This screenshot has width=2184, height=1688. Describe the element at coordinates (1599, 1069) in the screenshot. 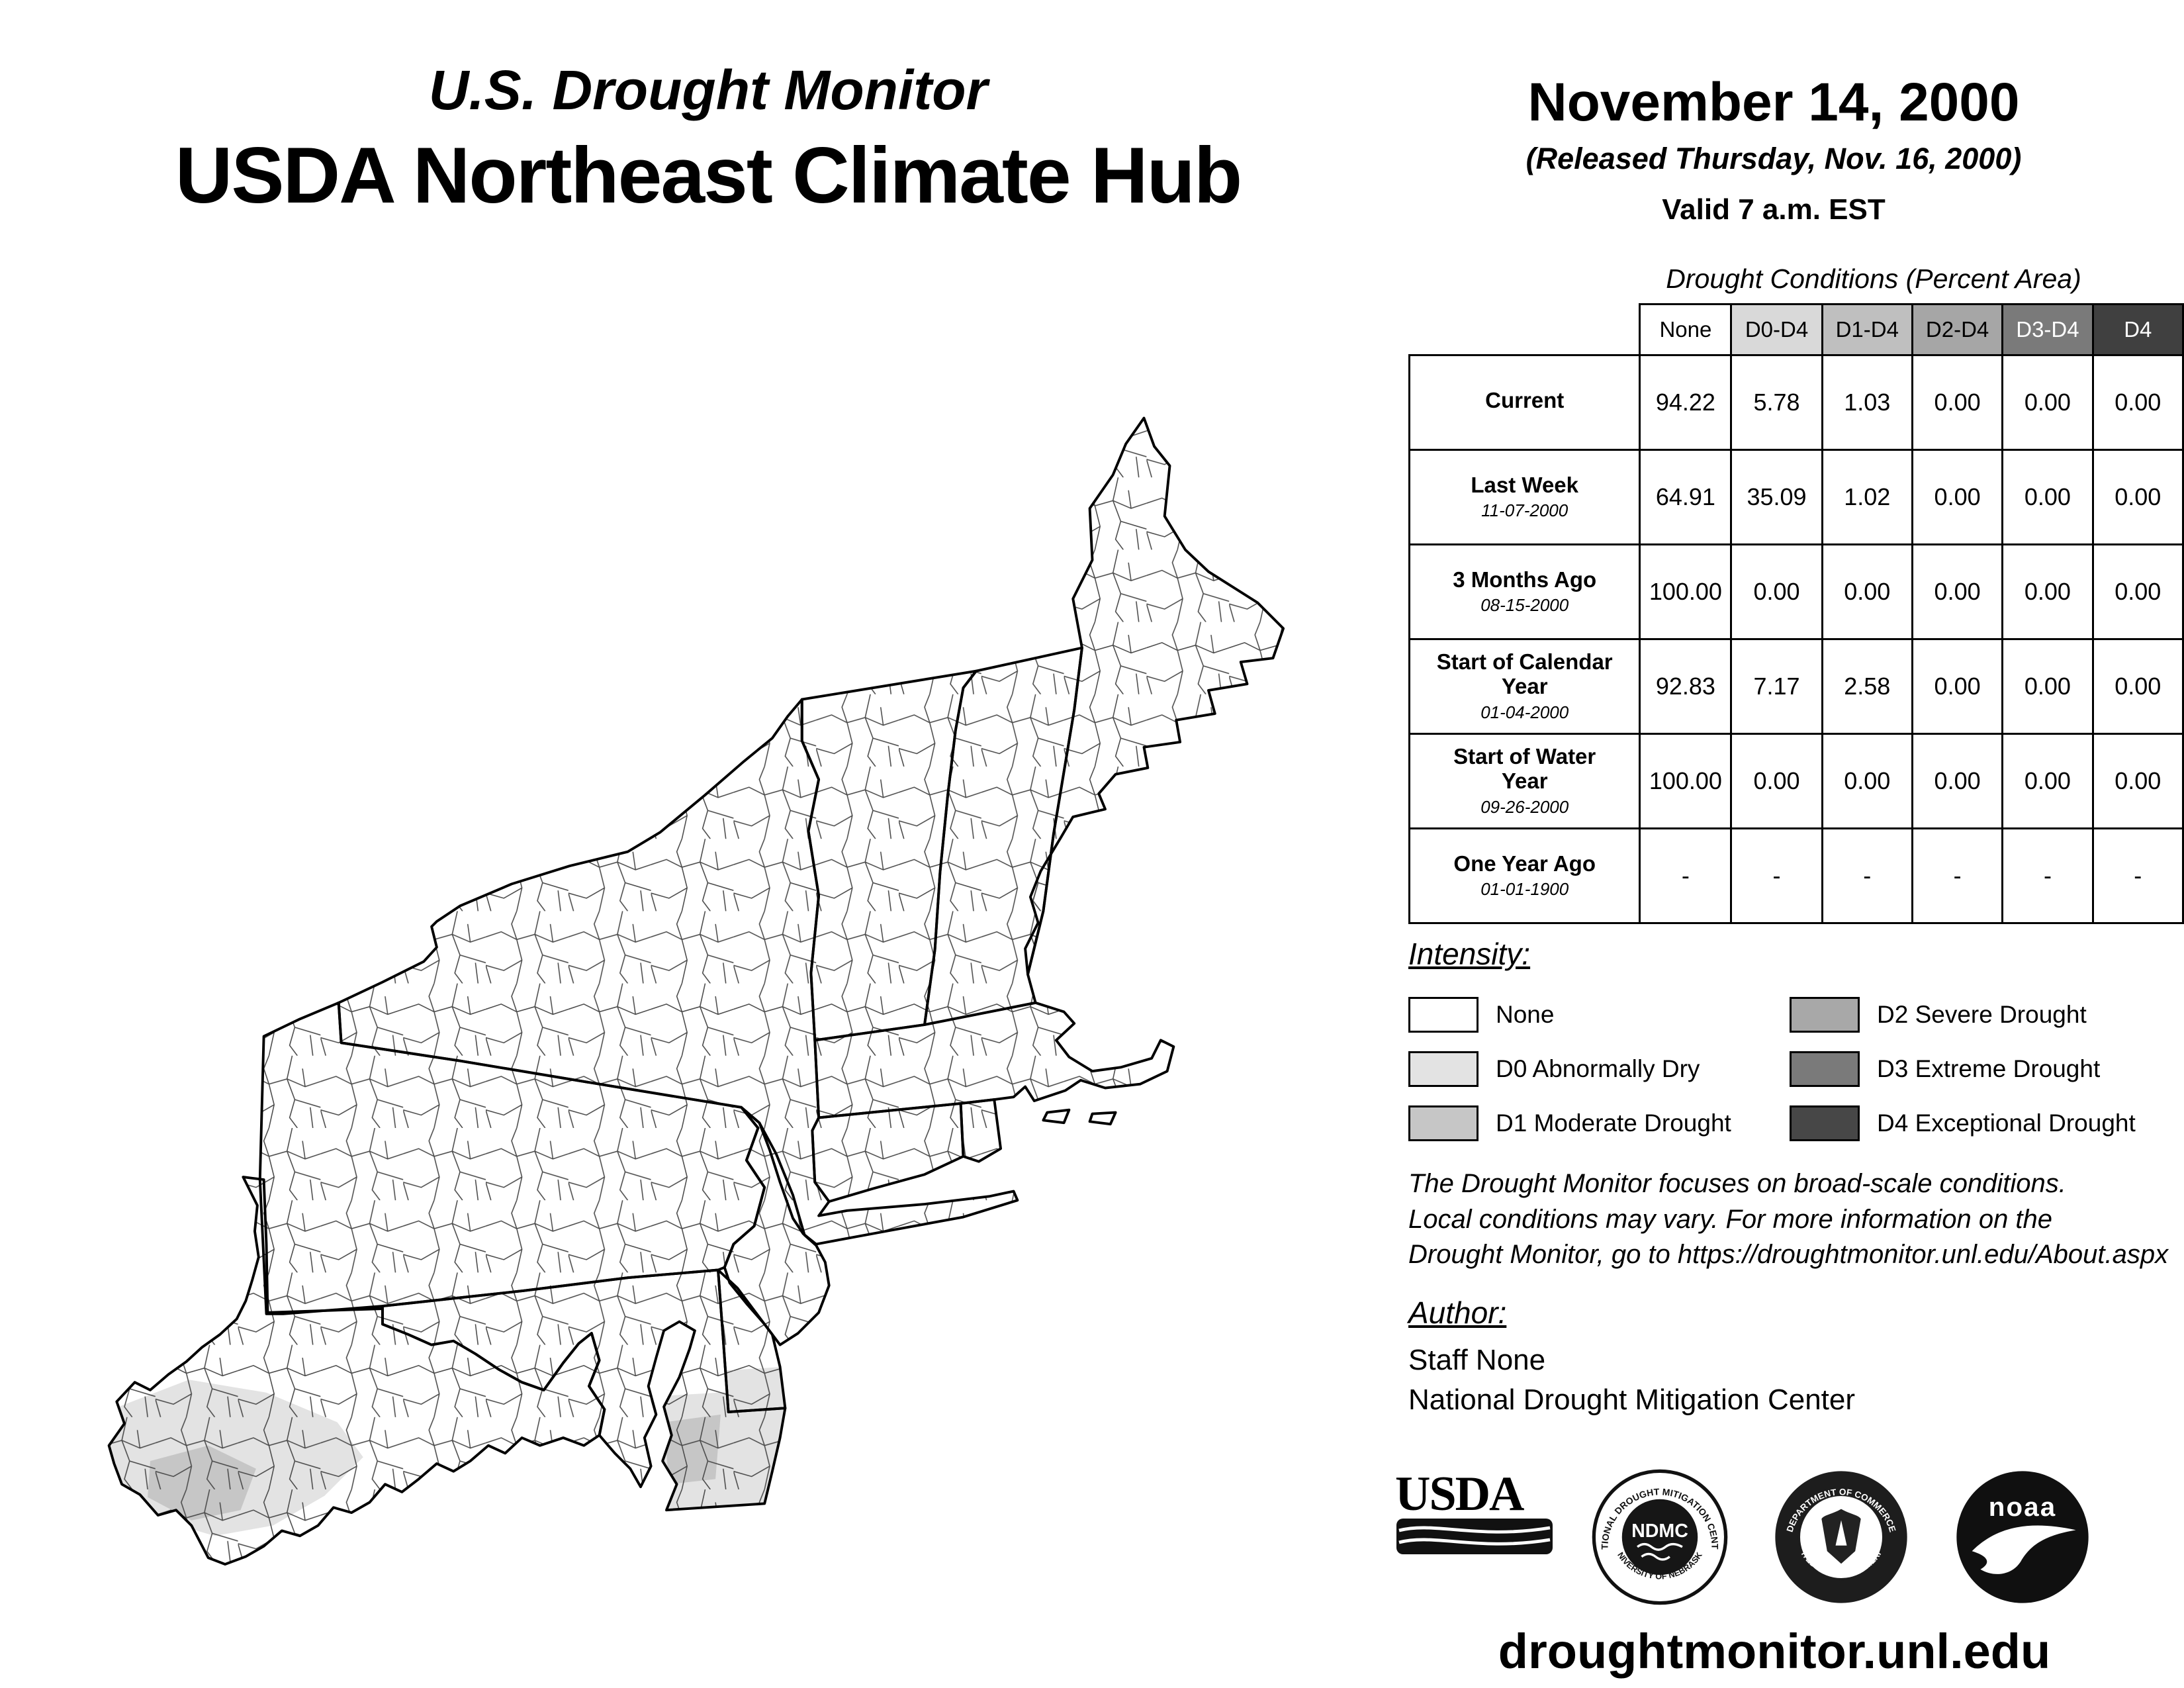

I see `legend-item-d0: D0 Abnormally Dry` at that location.